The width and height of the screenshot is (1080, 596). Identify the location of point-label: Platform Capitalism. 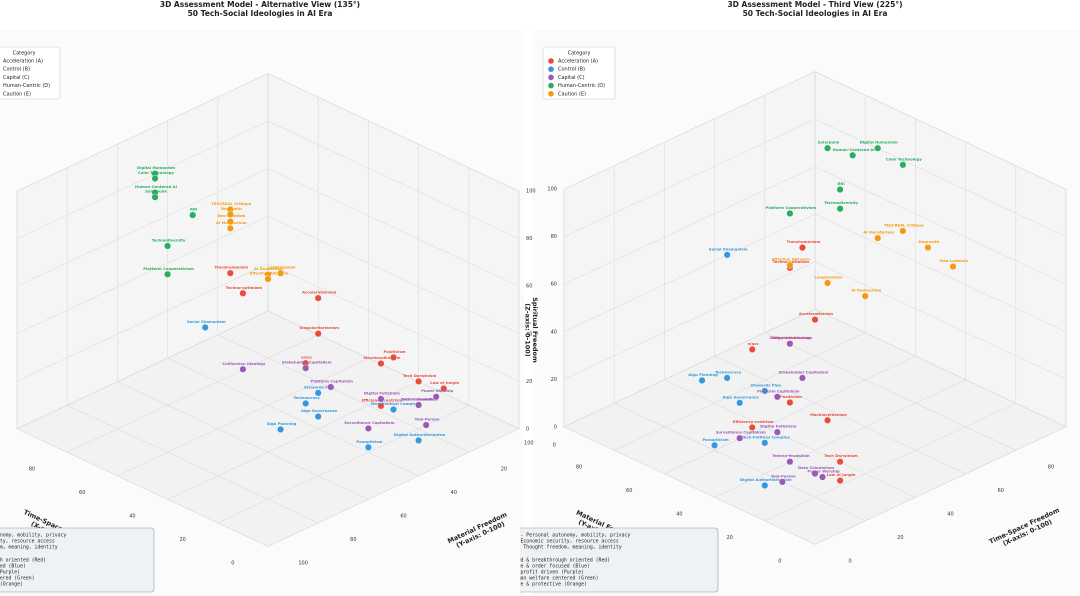
(332, 381).